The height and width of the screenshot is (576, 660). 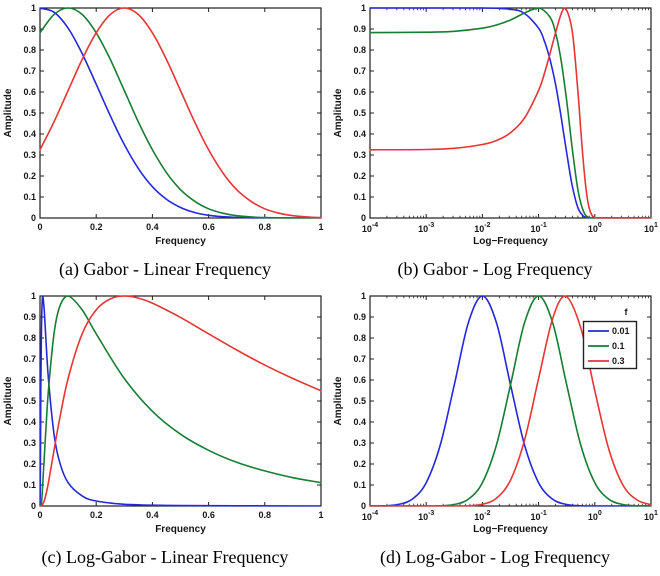 I want to click on legend-label-0.3: 0.3, so click(x=618, y=361).